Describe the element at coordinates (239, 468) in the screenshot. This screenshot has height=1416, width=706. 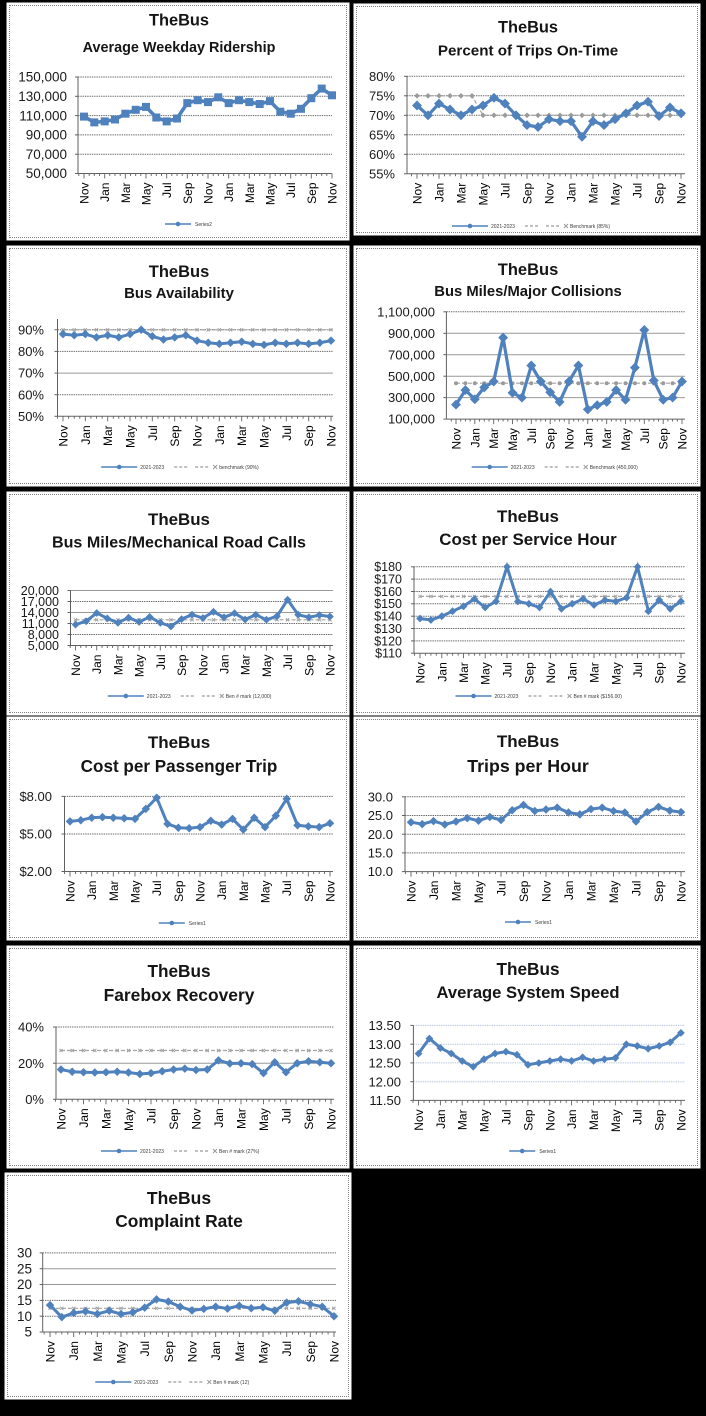
I see `svg-text: benchmark (90%)` at that location.